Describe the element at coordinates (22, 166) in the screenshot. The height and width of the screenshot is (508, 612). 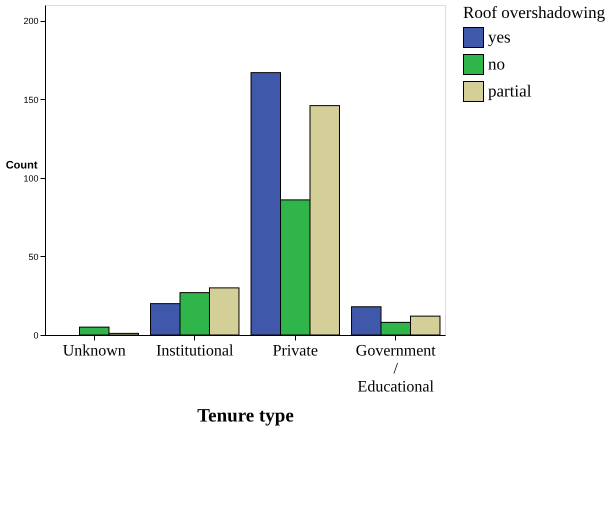
I see `y-axis-title: Count` at that location.